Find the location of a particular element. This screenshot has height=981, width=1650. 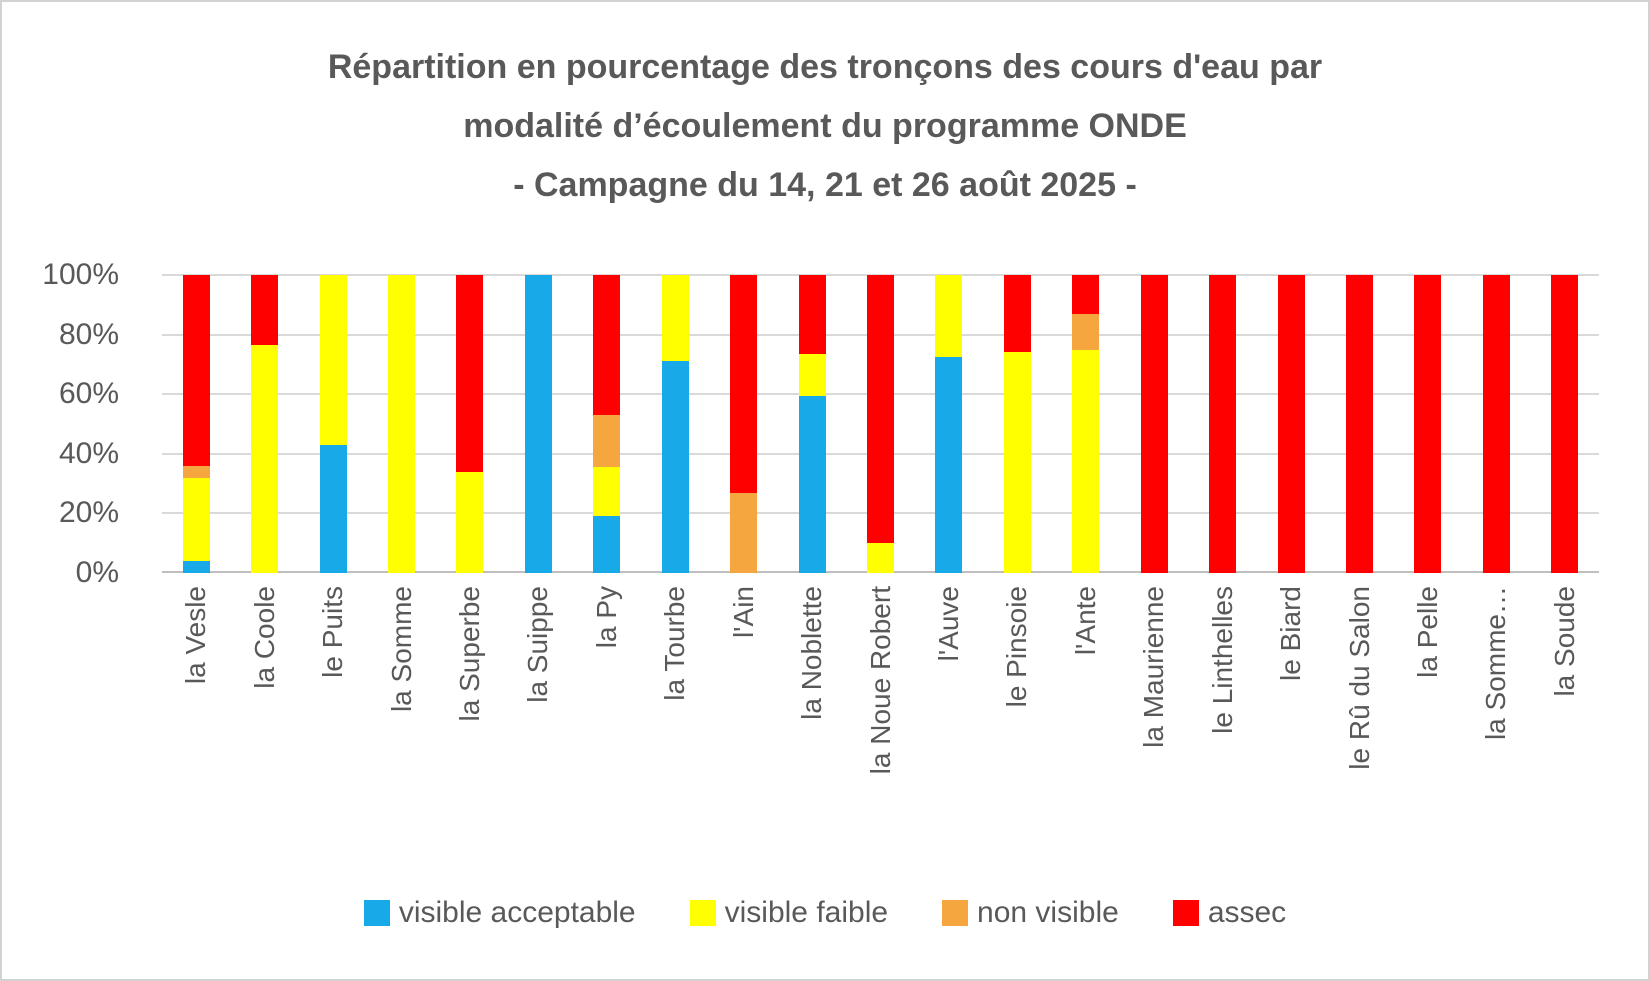

stacked-bar-la-superbe is located at coordinates (470, 424).